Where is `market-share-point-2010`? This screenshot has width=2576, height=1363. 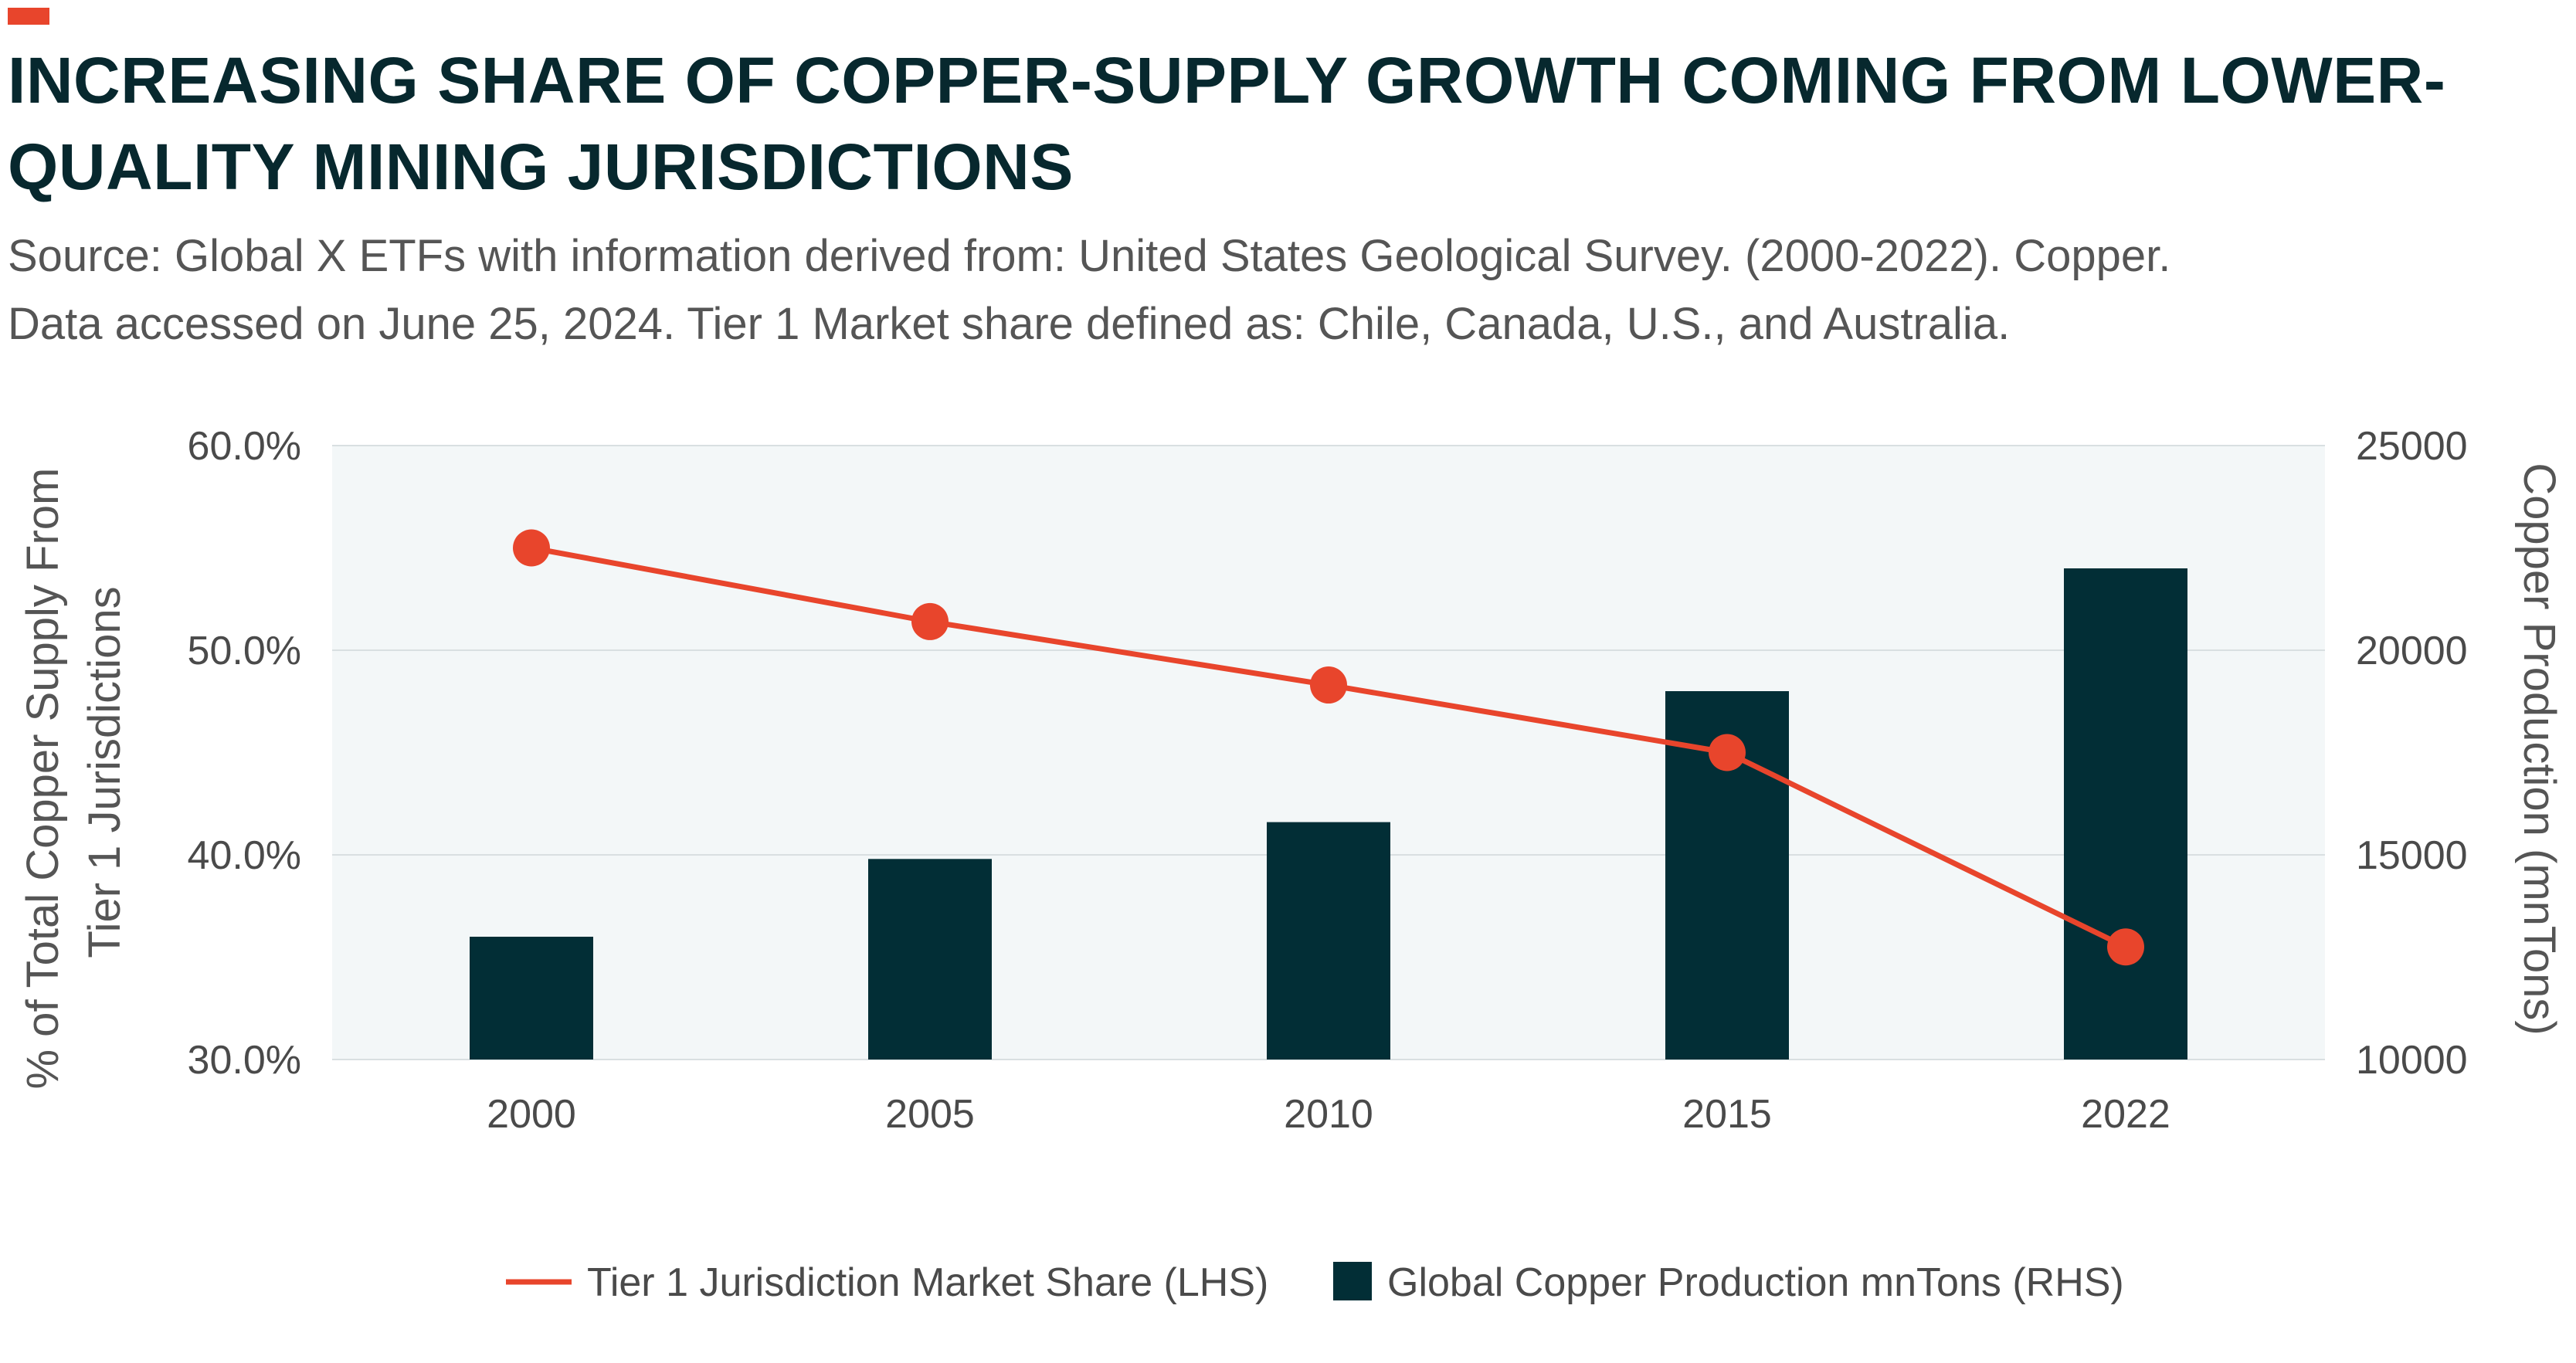
market-share-point-2010 is located at coordinates (1328, 685).